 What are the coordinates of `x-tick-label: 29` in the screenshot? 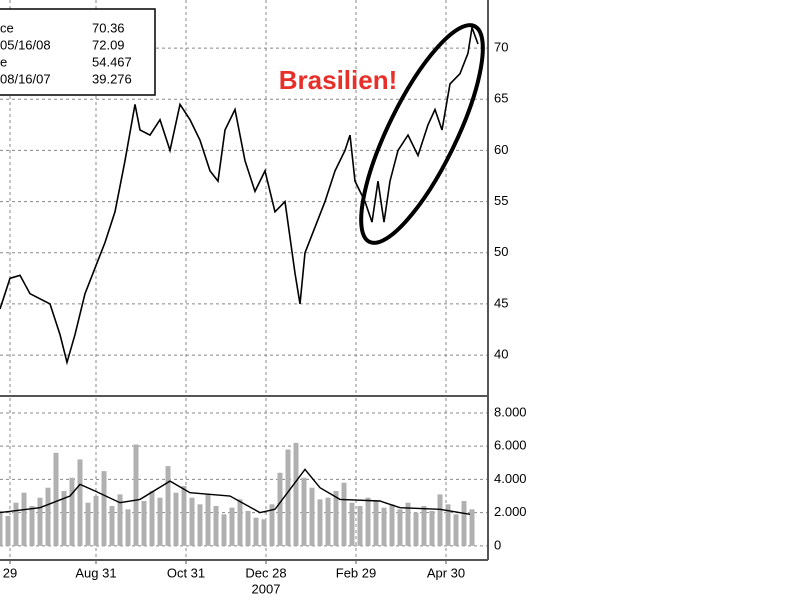 It's located at (10, 572).